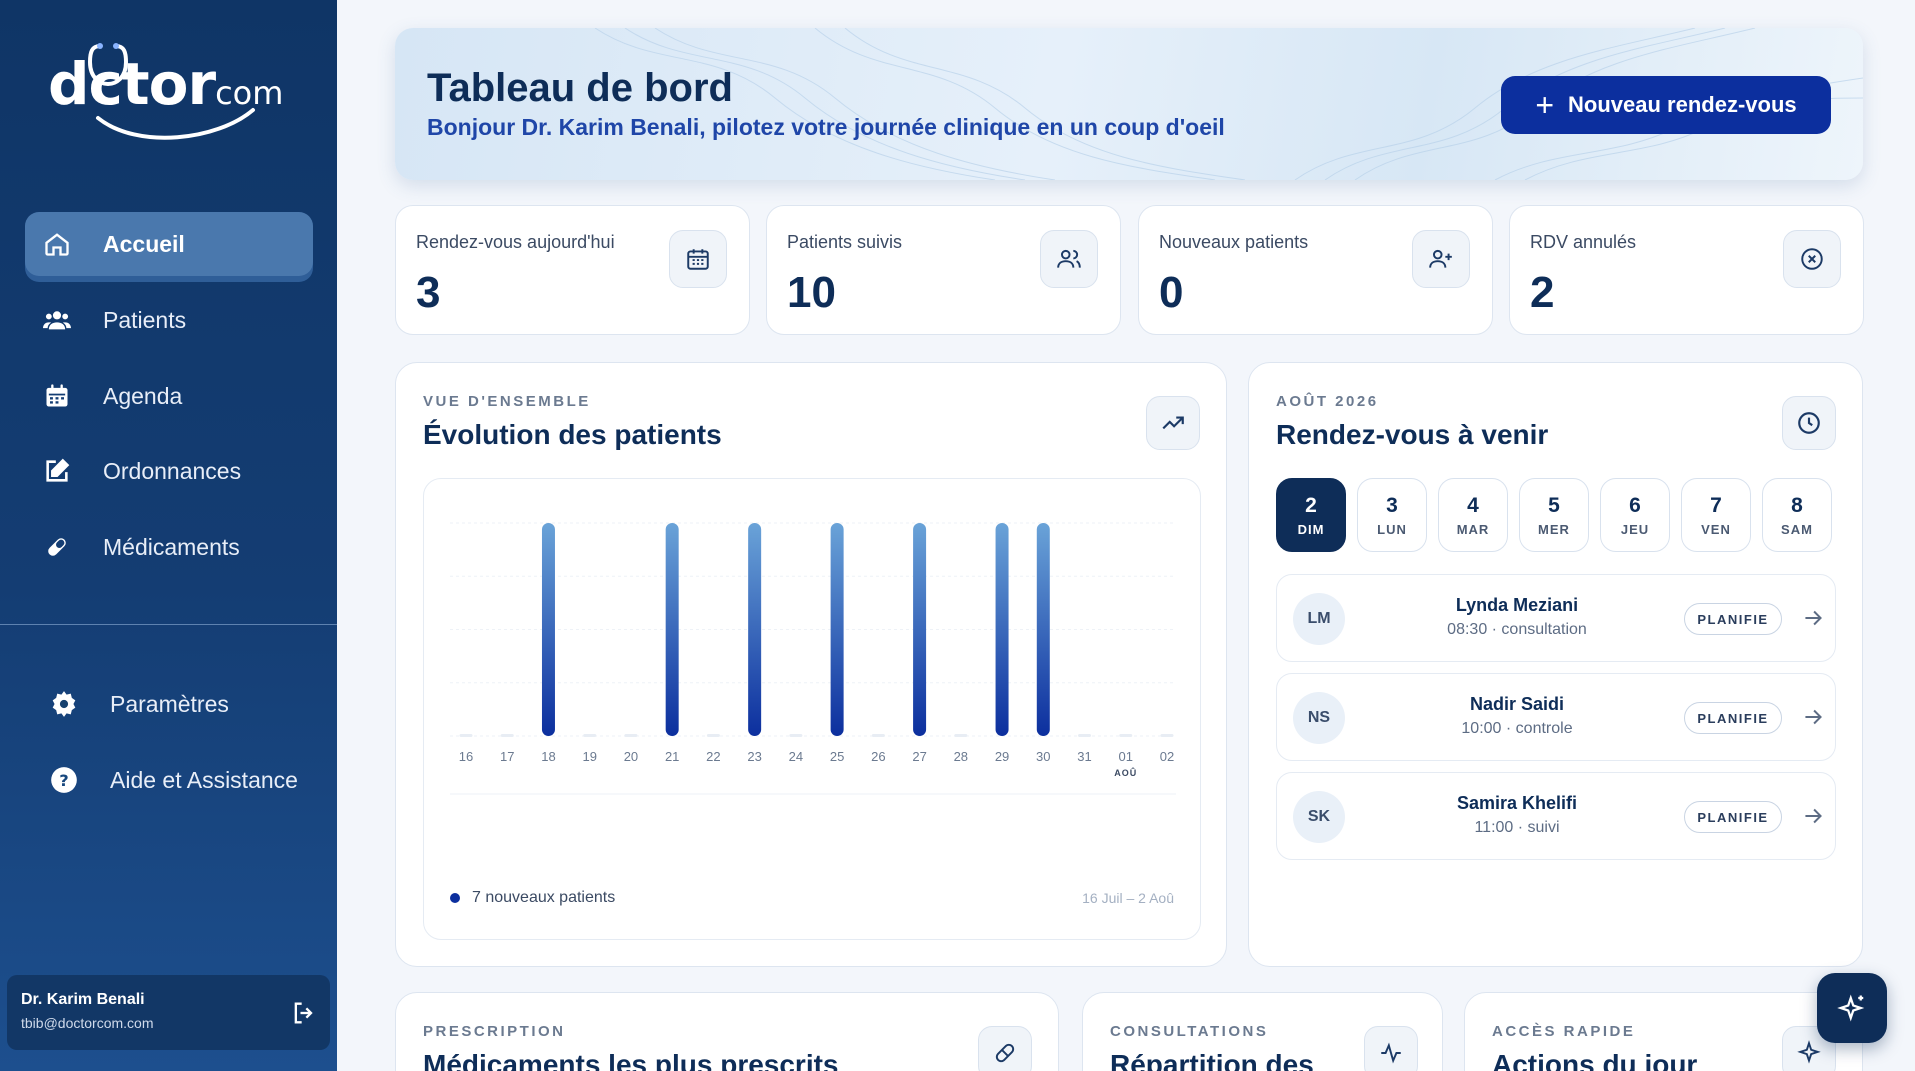  I want to click on sidebar-item-label: Ordonnances, so click(172, 470).